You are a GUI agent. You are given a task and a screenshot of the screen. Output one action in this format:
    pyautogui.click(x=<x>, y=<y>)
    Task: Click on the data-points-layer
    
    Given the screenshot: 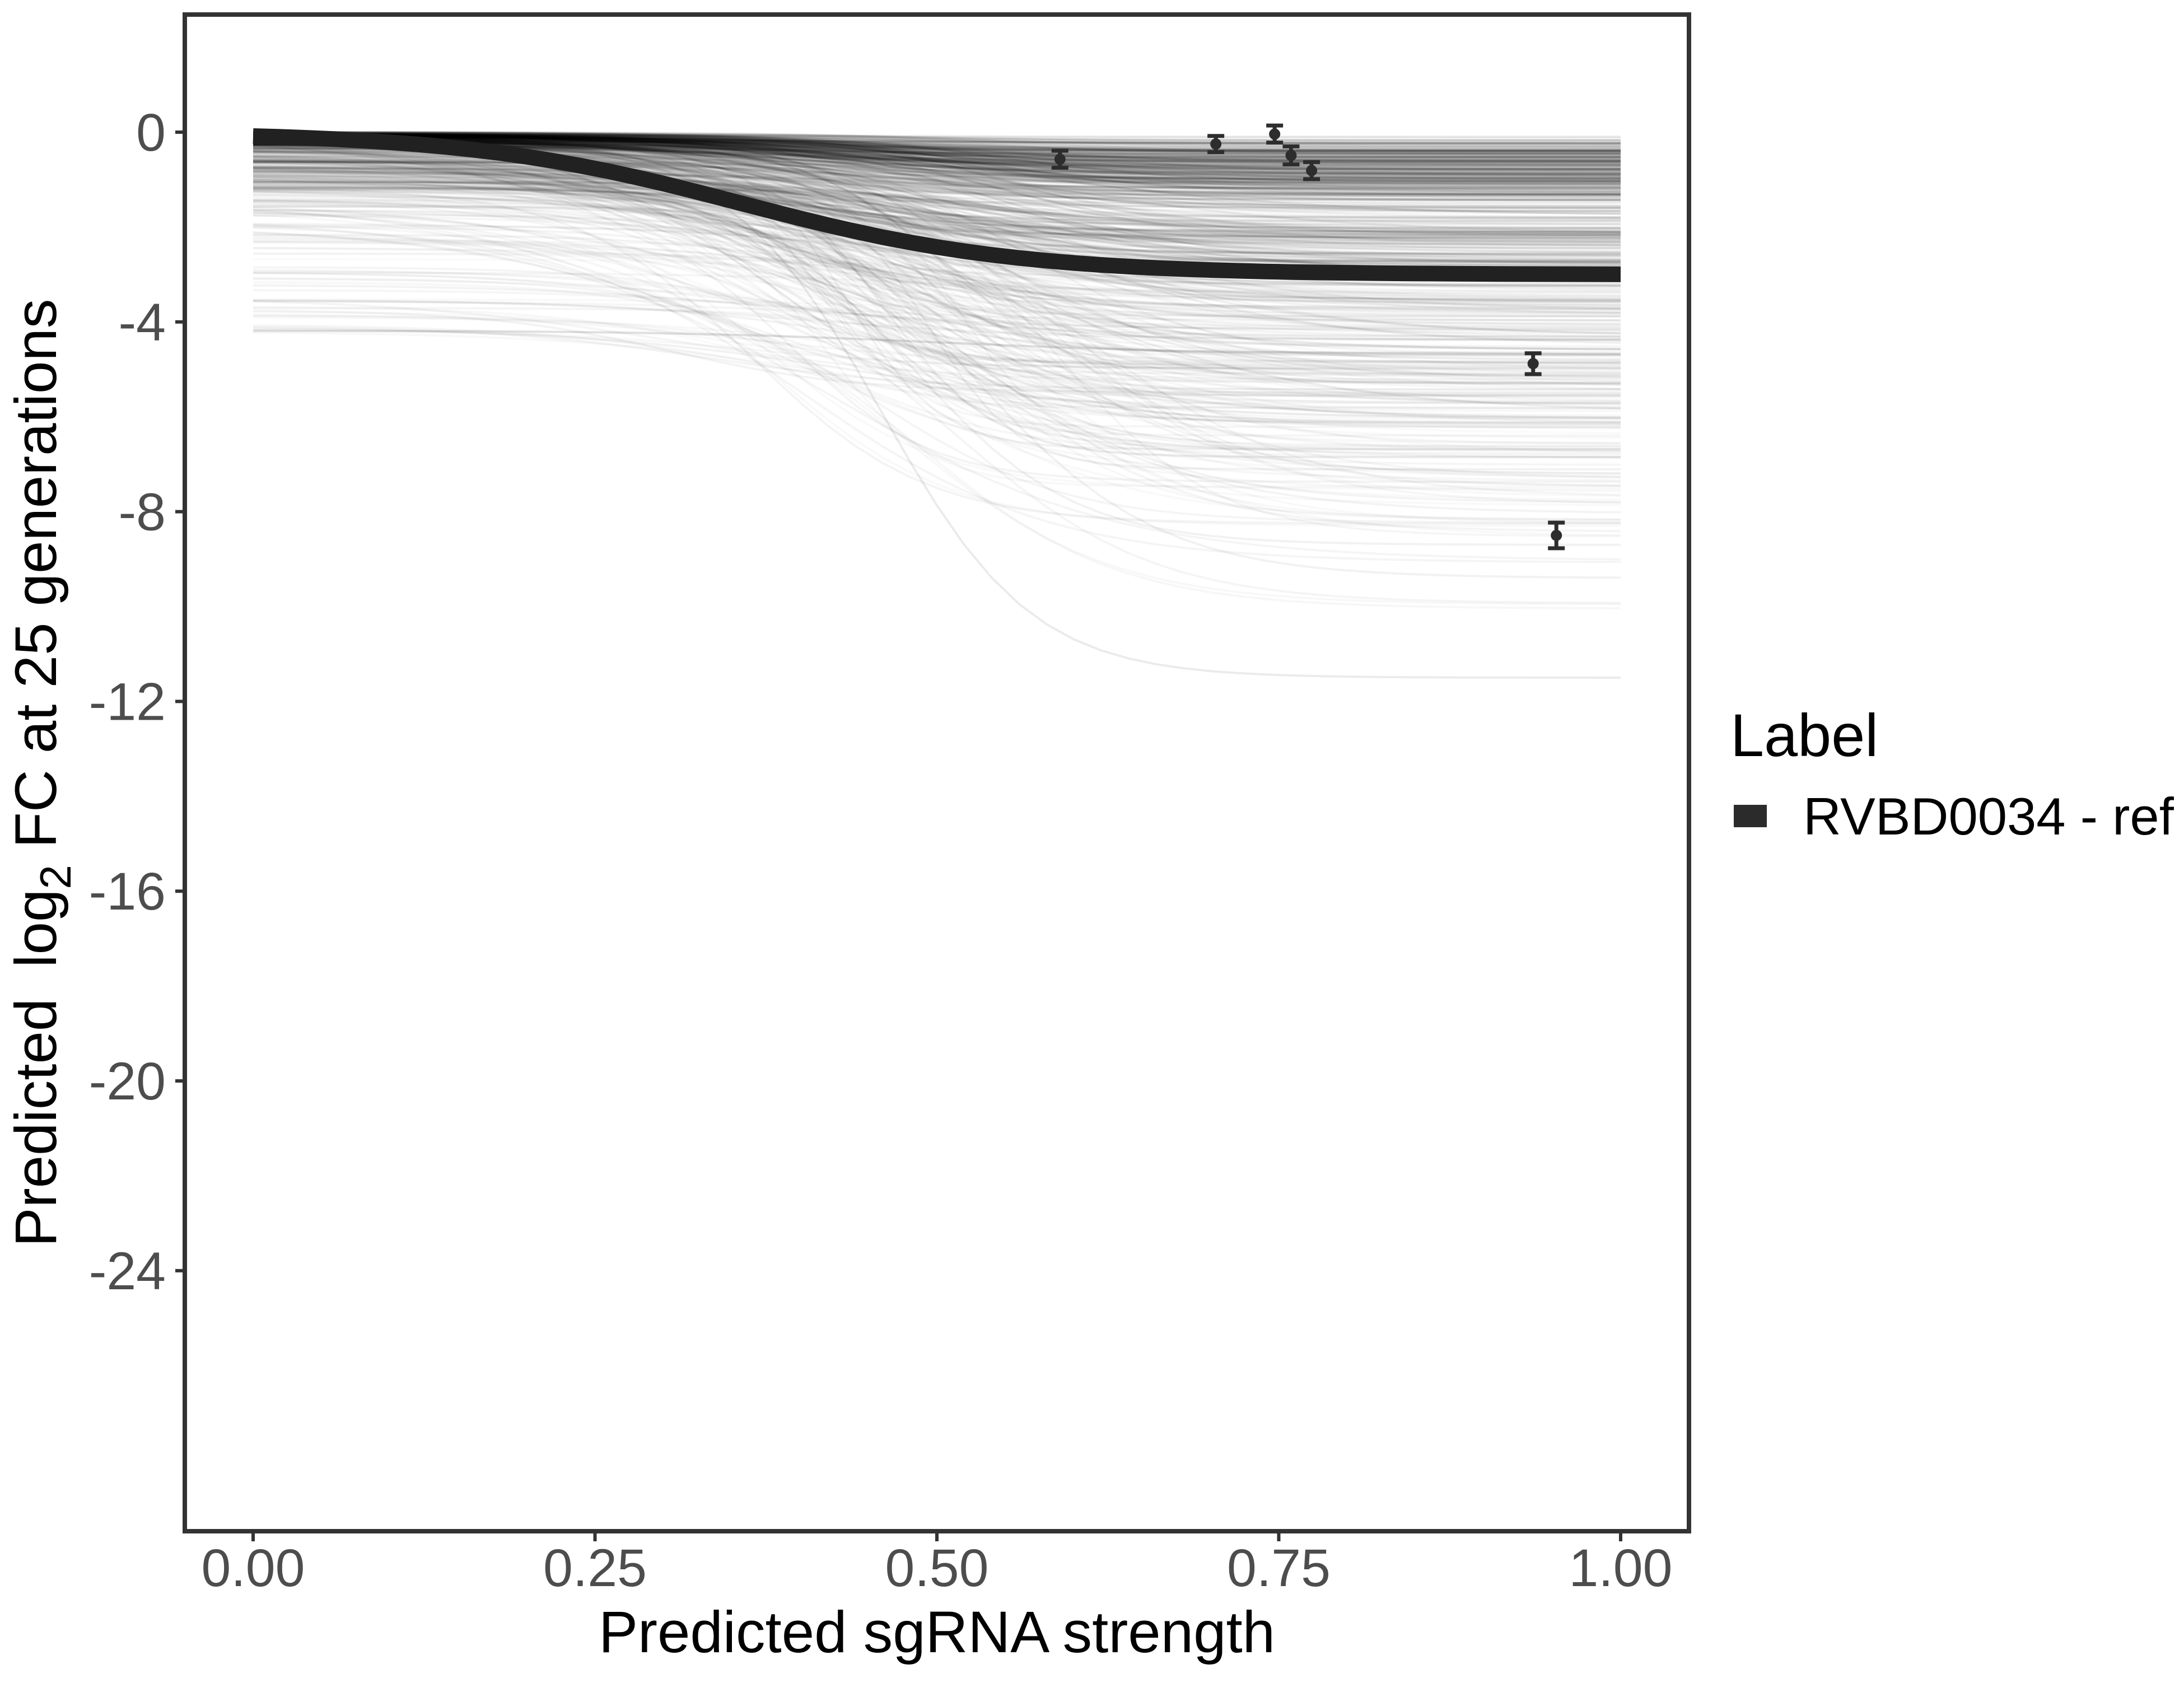 What is the action you would take?
    pyautogui.click(x=1308, y=337)
    